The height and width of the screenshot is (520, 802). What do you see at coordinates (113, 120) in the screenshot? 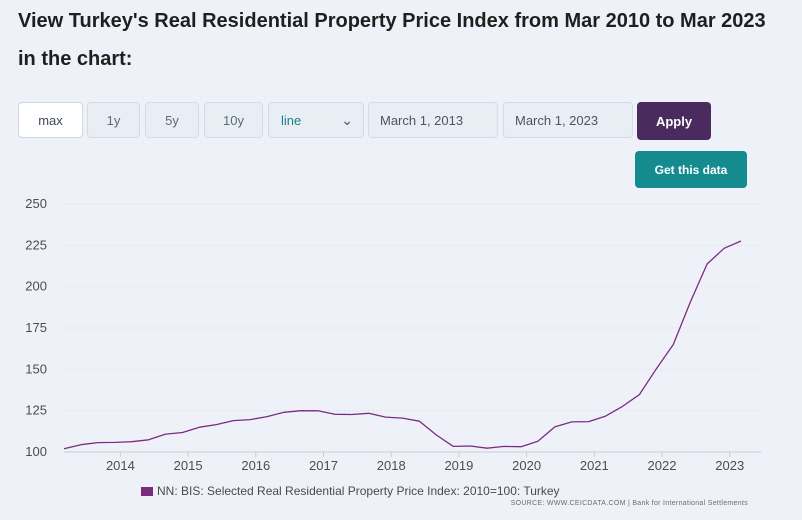
I see `range-button-1y: 1y` at bounding box center [113, 120].